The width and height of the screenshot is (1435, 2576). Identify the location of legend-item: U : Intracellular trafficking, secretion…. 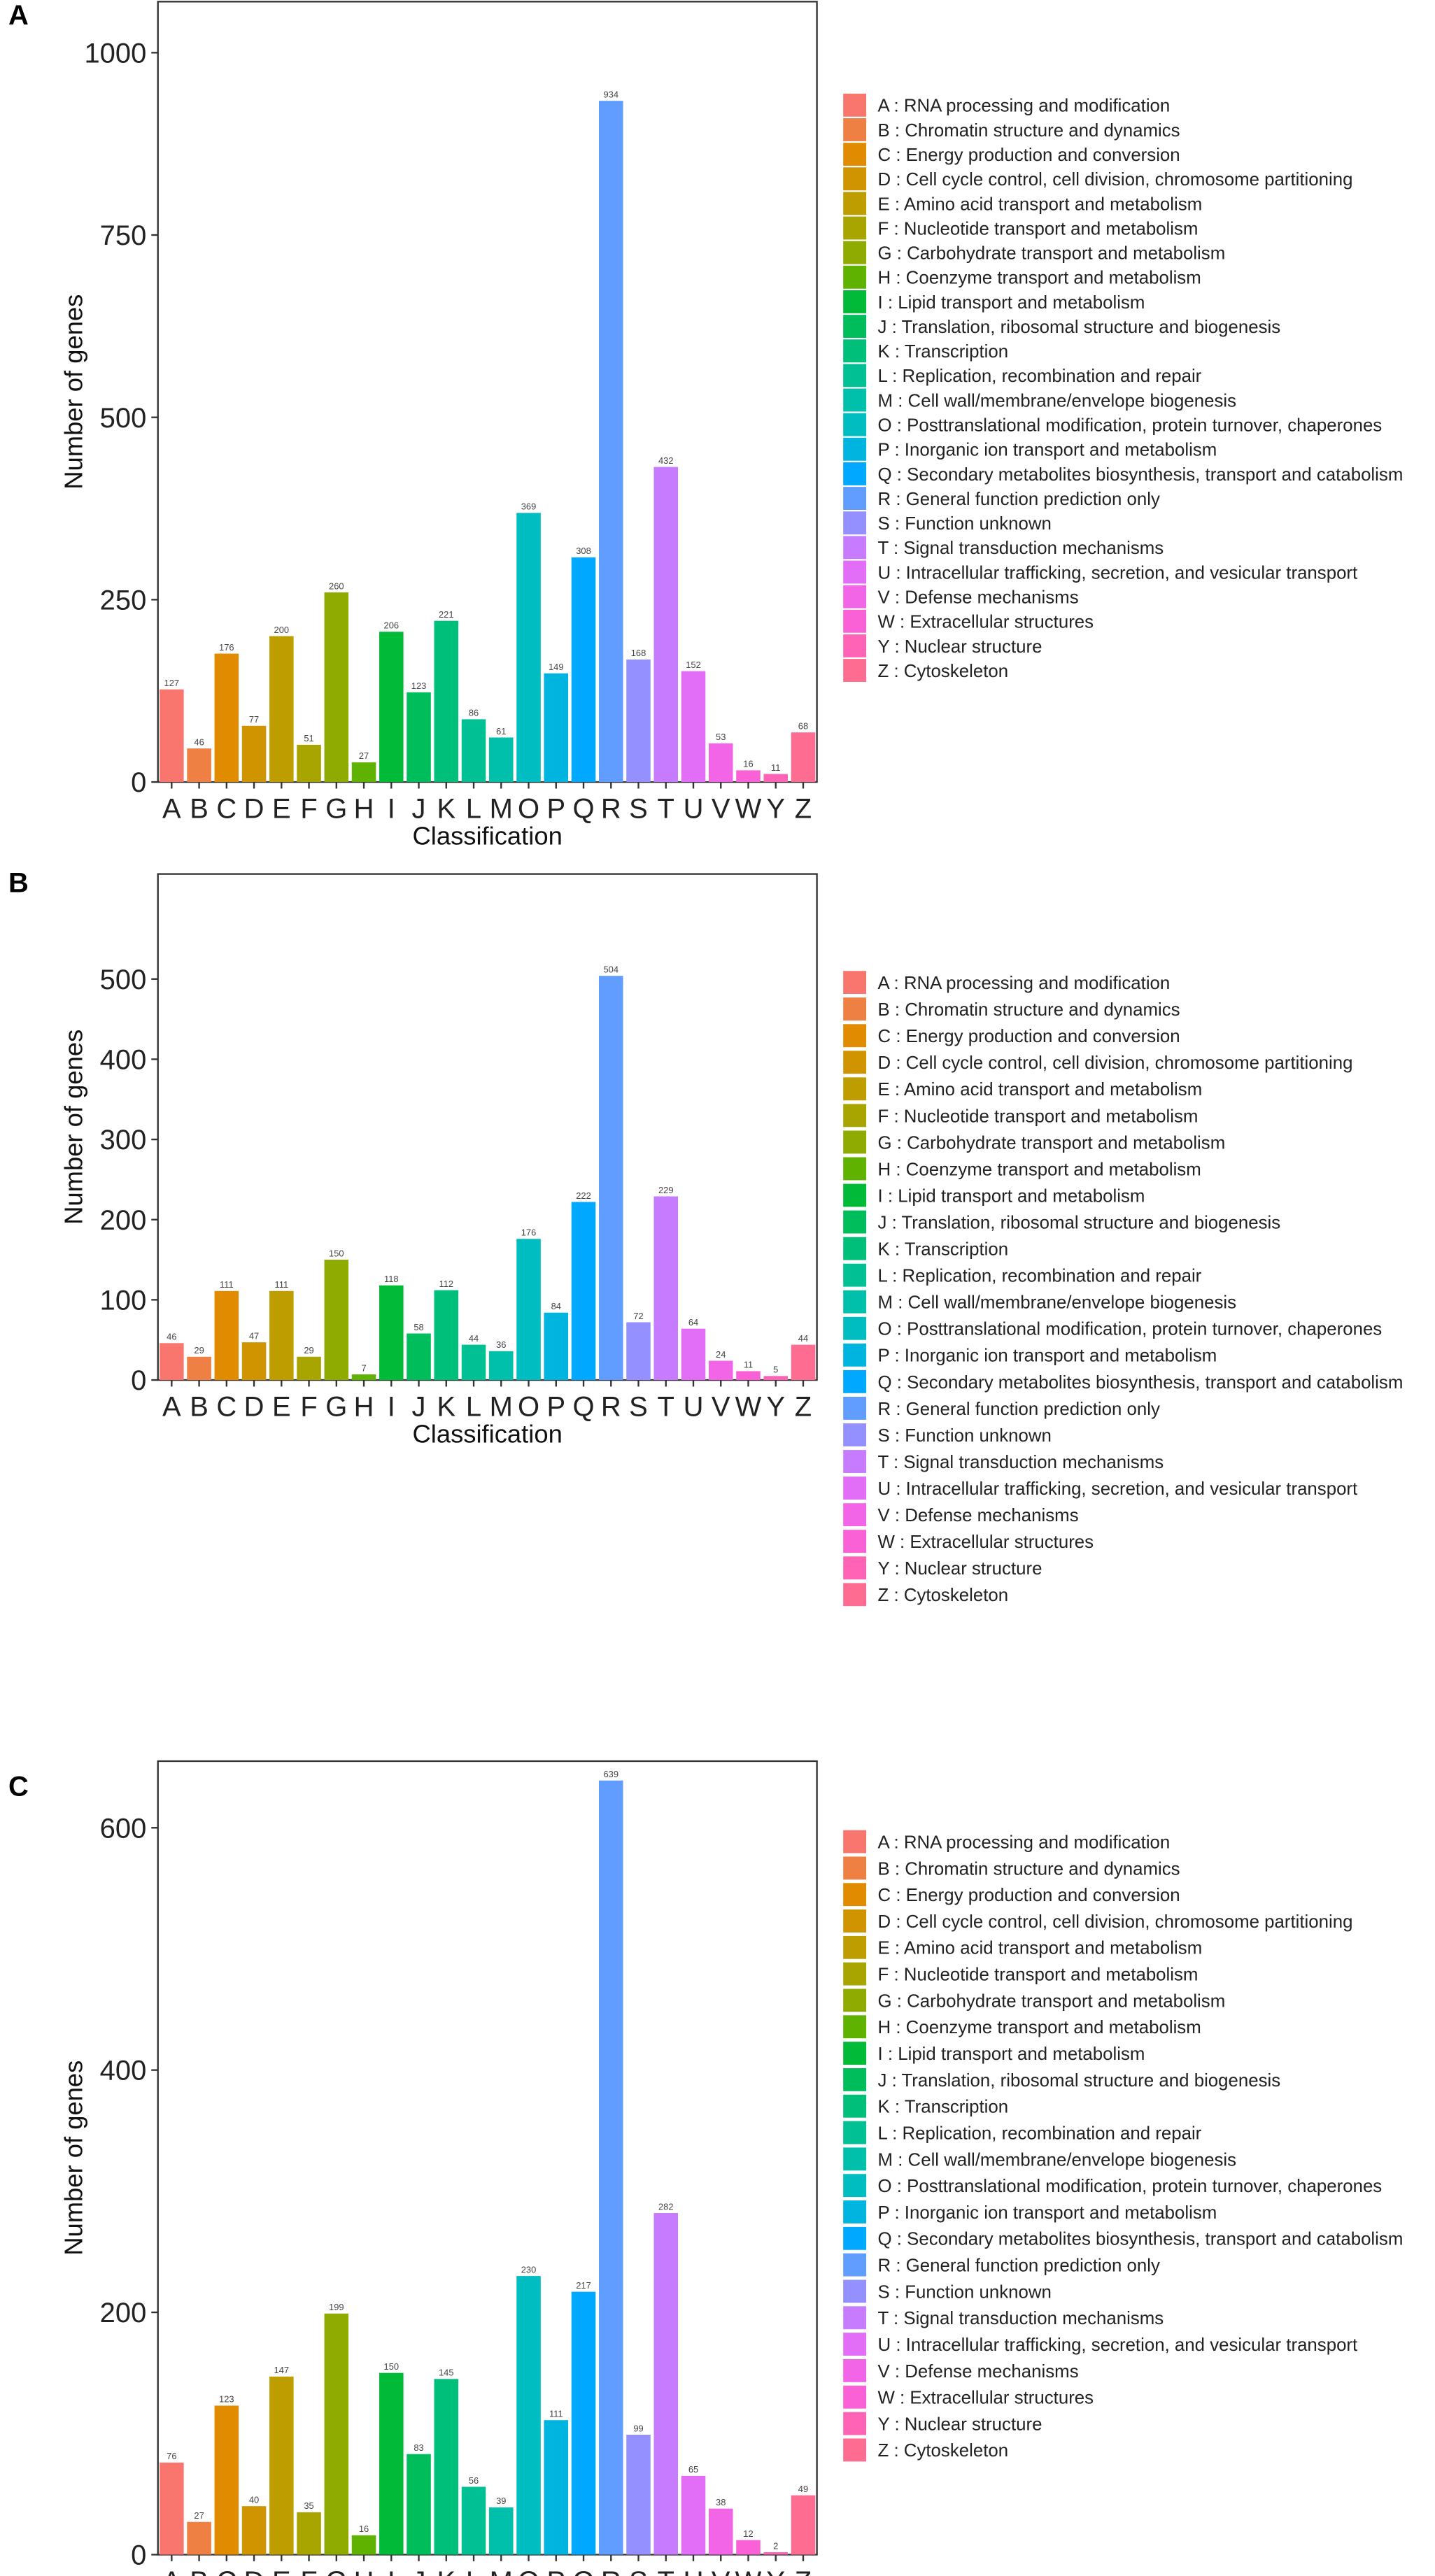
(1118, 2345).